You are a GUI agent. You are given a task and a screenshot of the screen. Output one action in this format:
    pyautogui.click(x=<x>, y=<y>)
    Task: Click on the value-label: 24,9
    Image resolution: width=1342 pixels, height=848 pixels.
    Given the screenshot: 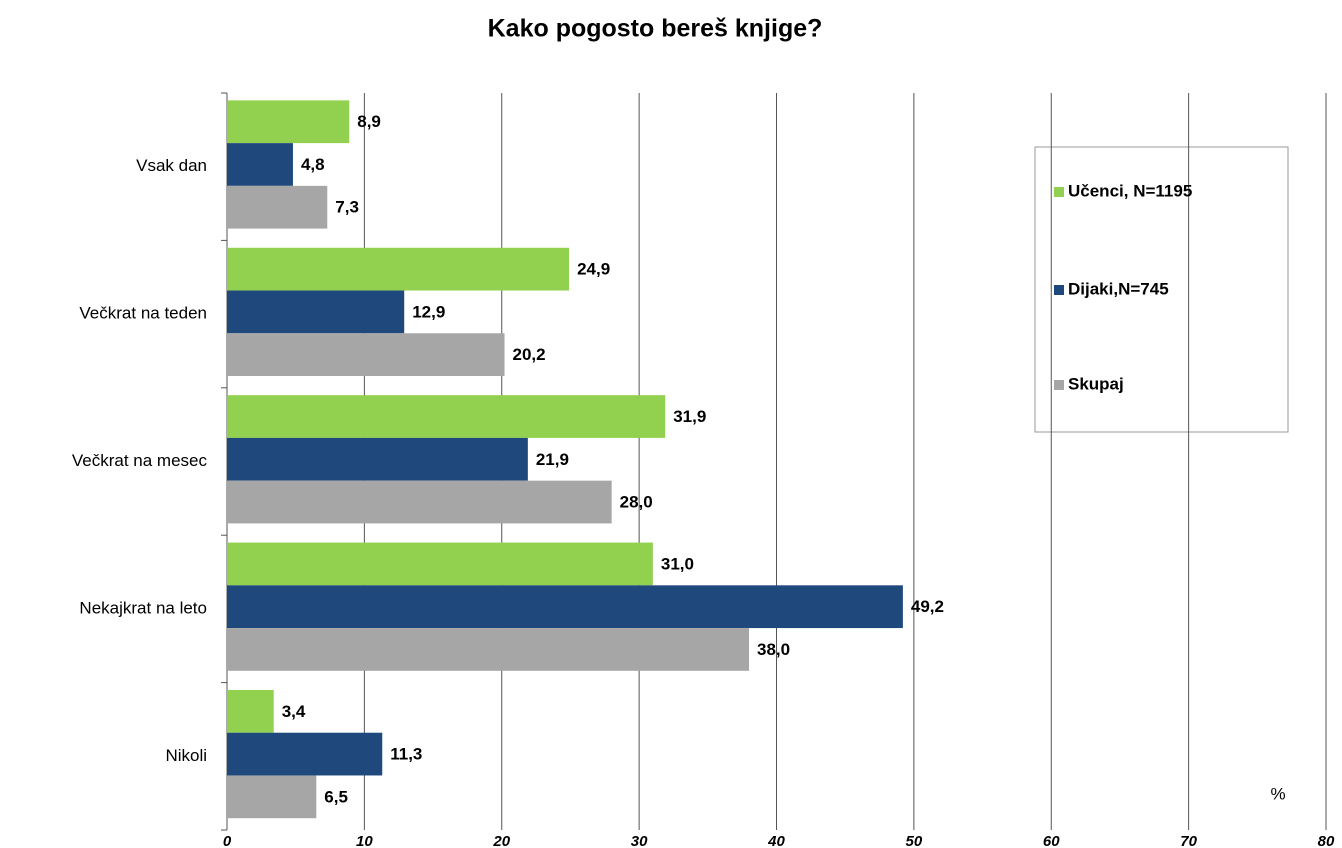 What is the action you would take?
    pyautogui.click(x=593, y=269)
    